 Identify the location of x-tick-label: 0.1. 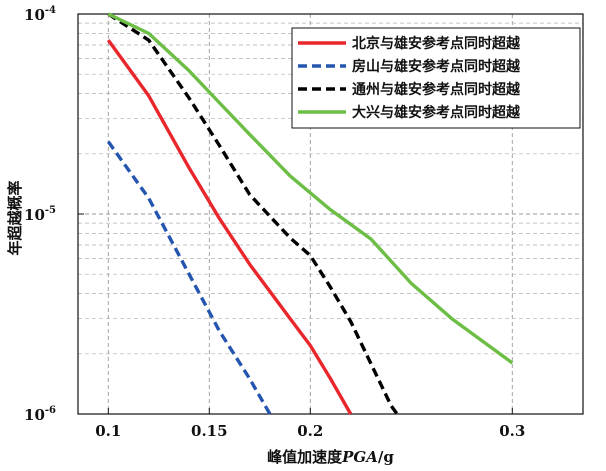
(108, 431).